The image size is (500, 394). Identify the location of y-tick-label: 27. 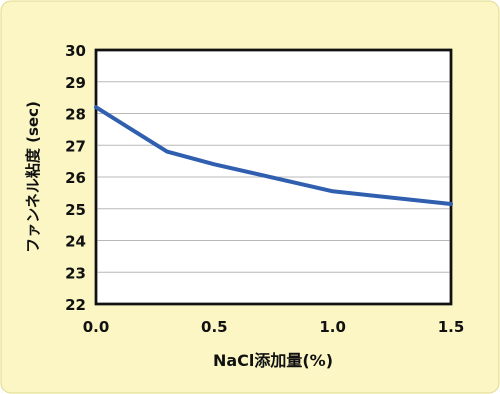
(75, 146).